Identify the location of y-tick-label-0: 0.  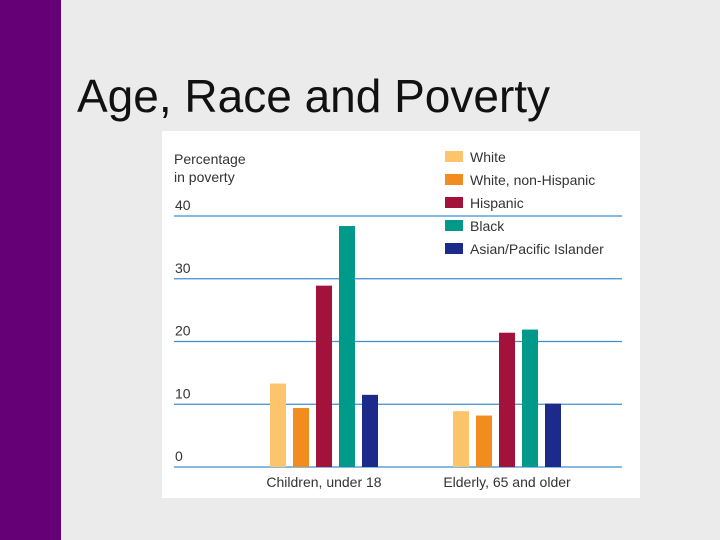
(179, 456).